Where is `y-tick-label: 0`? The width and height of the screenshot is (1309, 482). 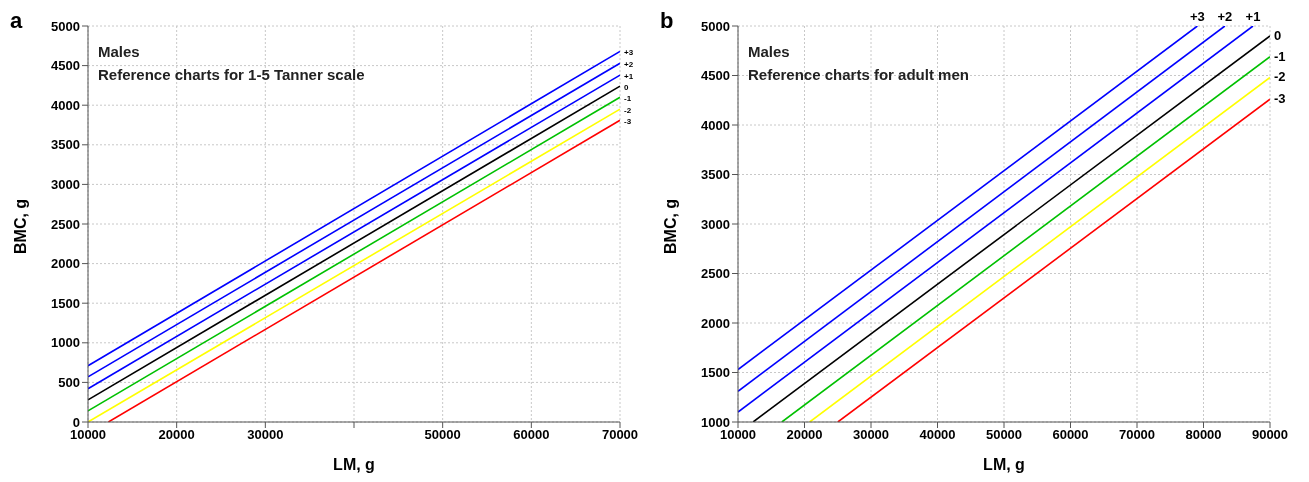
y-tick-label: 0 is located at coordinates (76, 422).